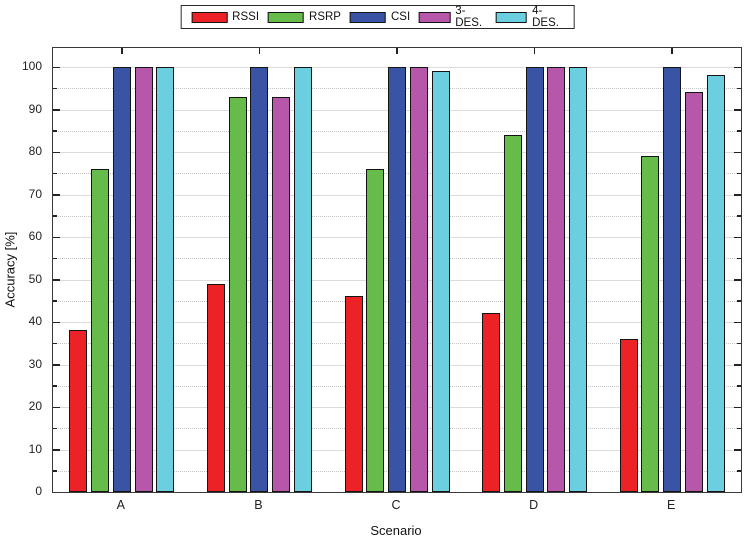 The width and height of the screenshot is (755, 544). What do you see at coordinates (400, 17) in the screenshot?
I see `legend-label: CSI` at bounding box center [400, 17].